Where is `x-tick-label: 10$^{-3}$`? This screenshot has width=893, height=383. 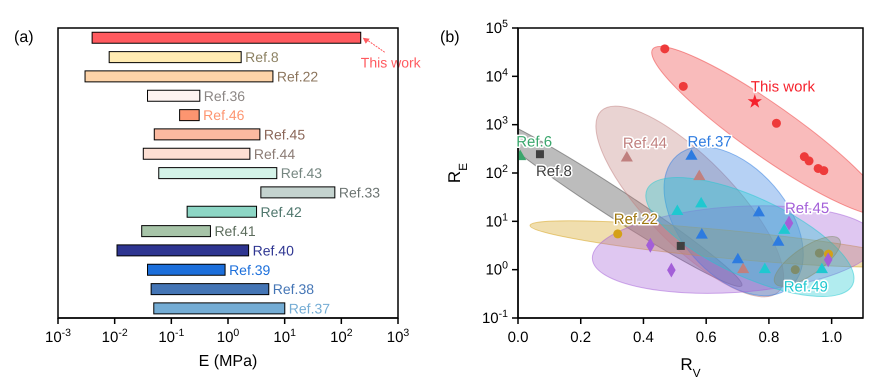
x-tick-label: 10$^{-3}$ is located at coordinates (58, 336).